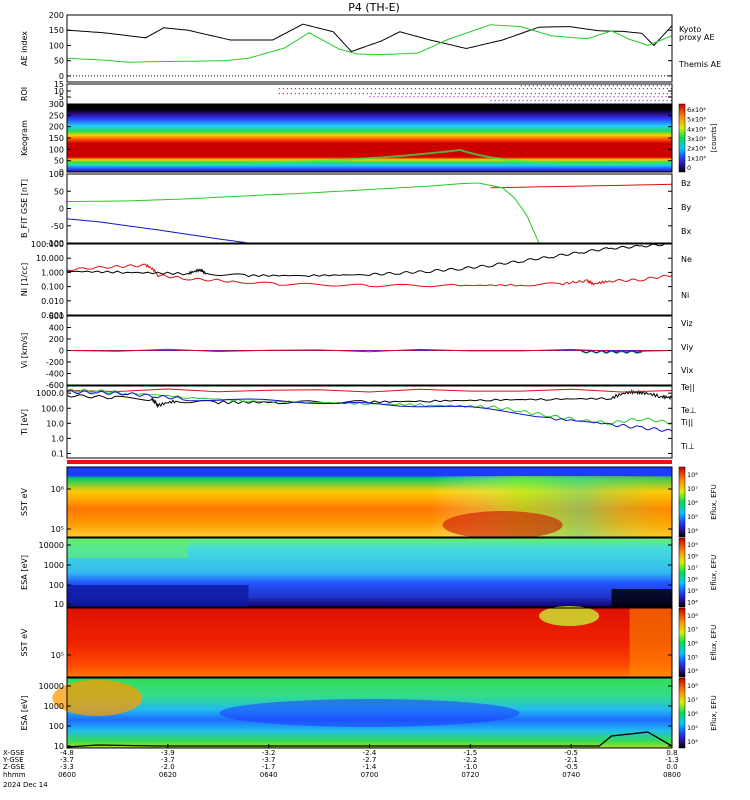 The height and width of the screenshot is (800, 750). Describe the element at coordinates (692, 671) in the screenshot. I see `sst_i-colorbar-tick: 10⁴` at that location.